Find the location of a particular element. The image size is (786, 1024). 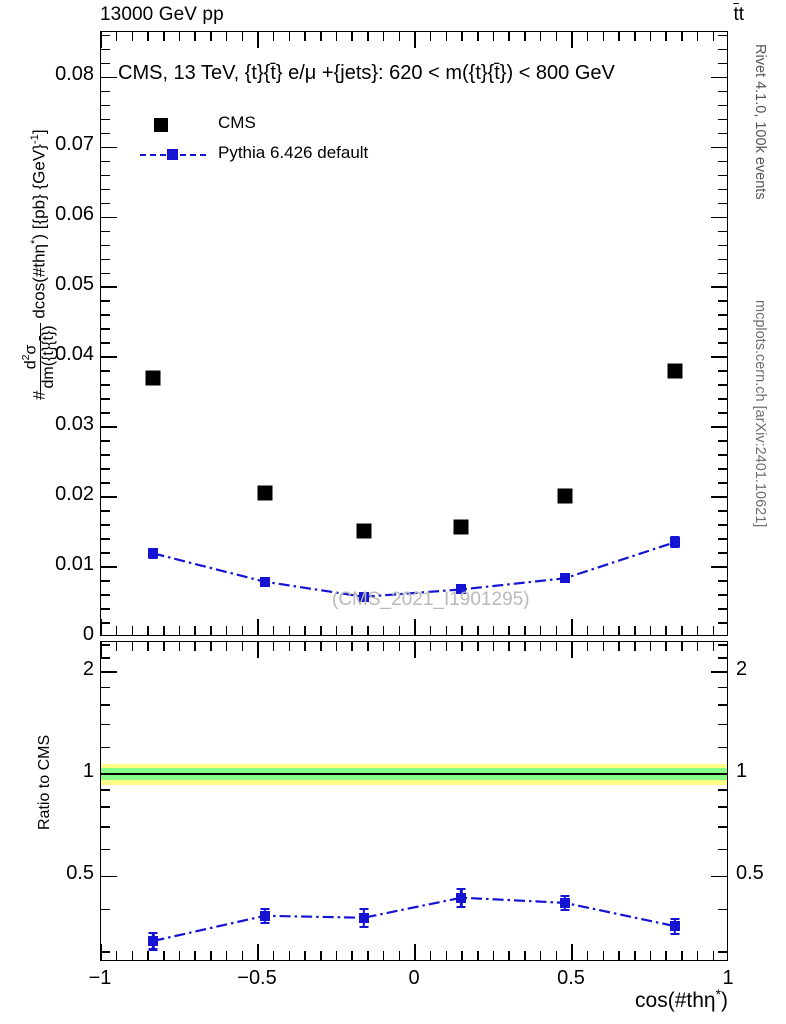

main-y-tick-label: 0.04 is located at coordinates (74, 354).